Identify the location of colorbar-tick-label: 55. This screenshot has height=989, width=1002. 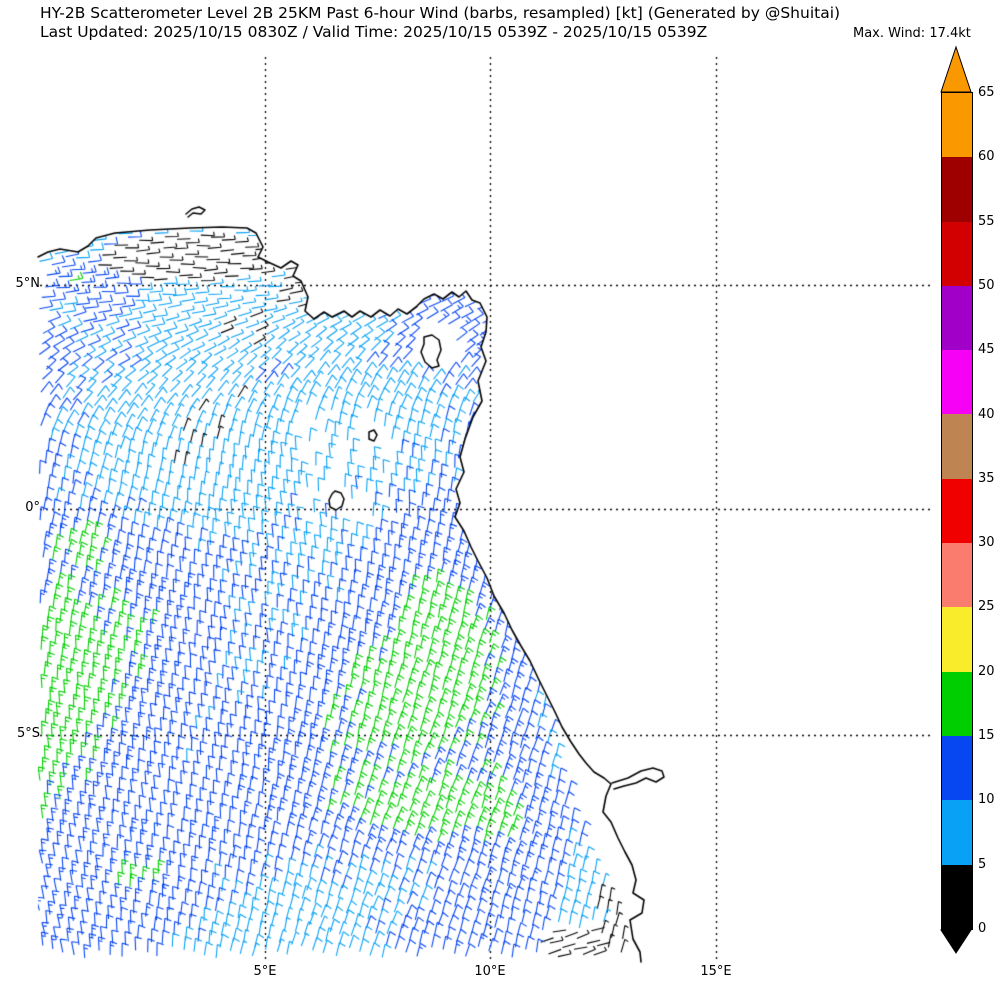
(986, 221).